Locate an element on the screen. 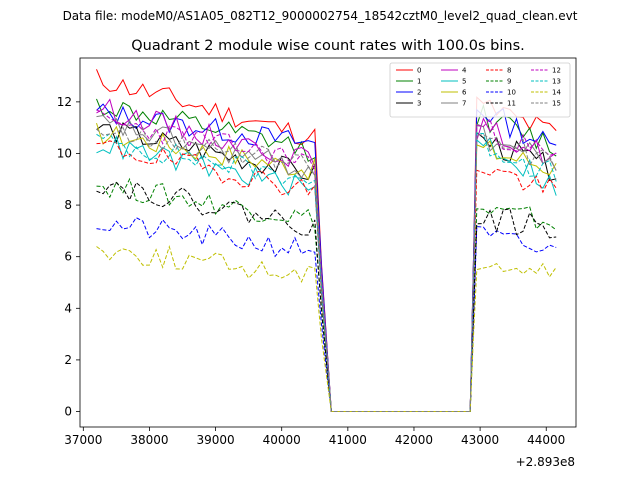 Image resolution: width=640 pixels, height=480 pixels. y-tick-label: 10 is located at coordinates (64, 153).